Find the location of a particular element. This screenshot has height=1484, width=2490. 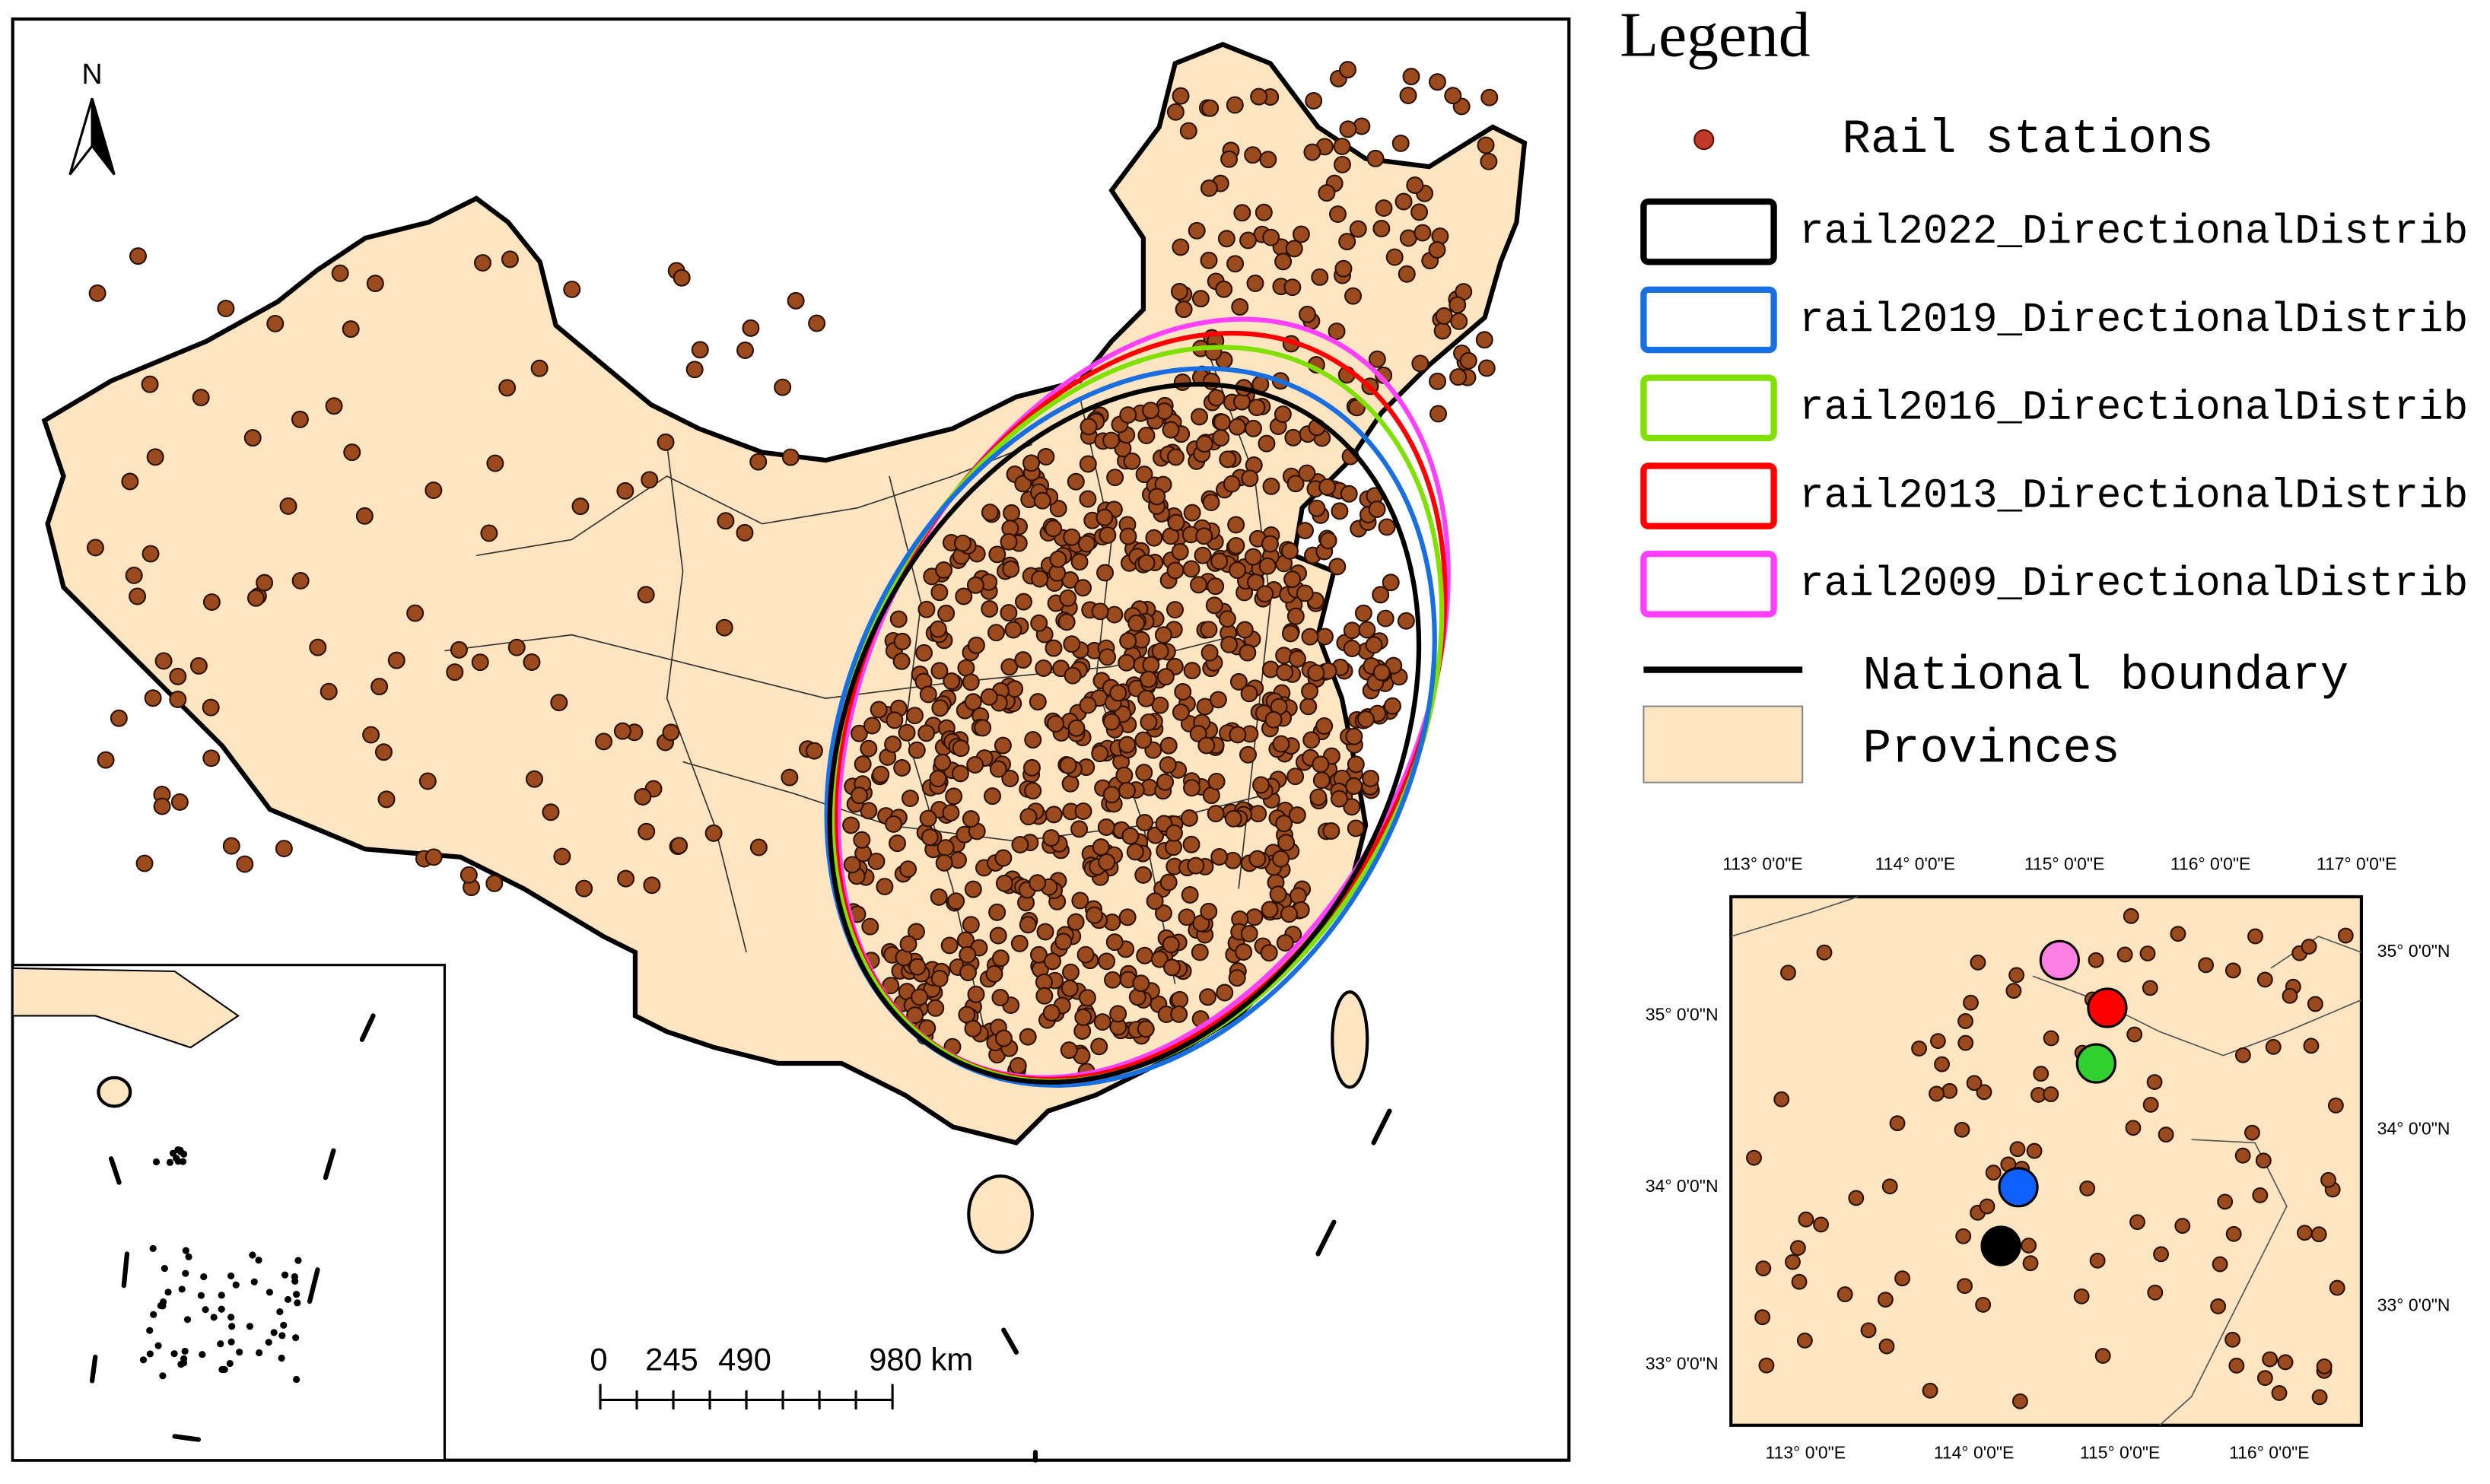

grid-label: 33° 0'0"N is located at coordinates (1683, 1364).